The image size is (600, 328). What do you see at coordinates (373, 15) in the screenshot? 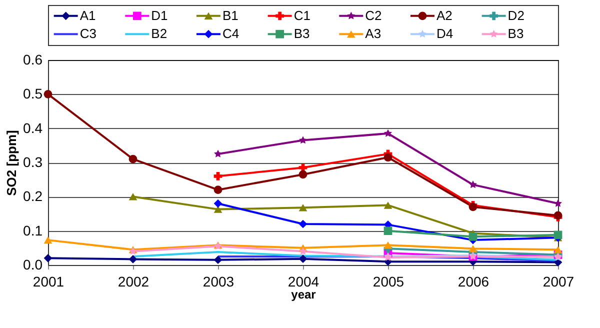
I see `legend-label: C2` at bounding box center [373, 15].